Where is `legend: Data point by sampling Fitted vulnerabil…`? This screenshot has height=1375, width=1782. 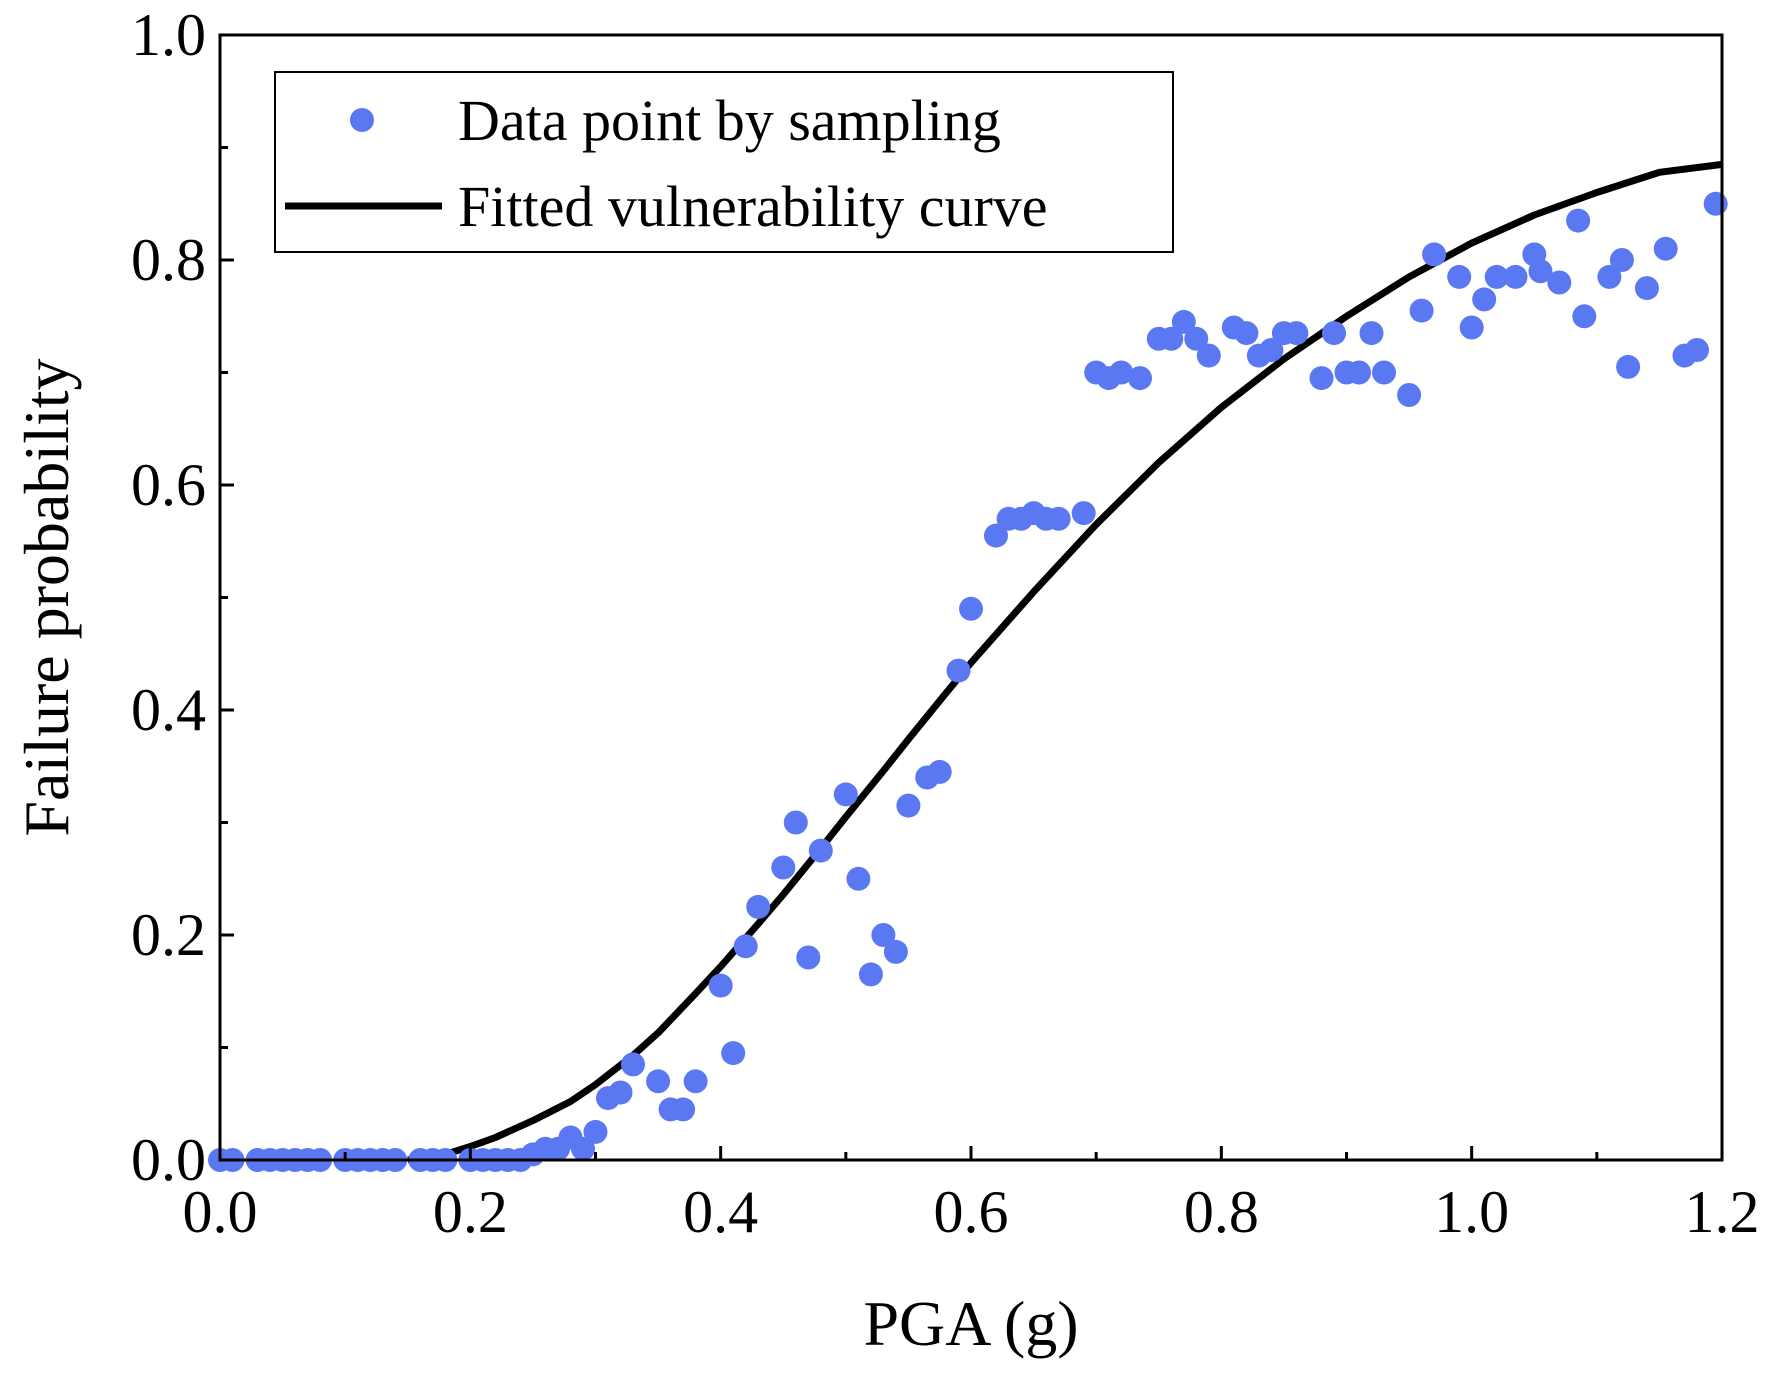
legend: Data point by sampling Fitted vulnerabil… is located at coordinates (724, 162).